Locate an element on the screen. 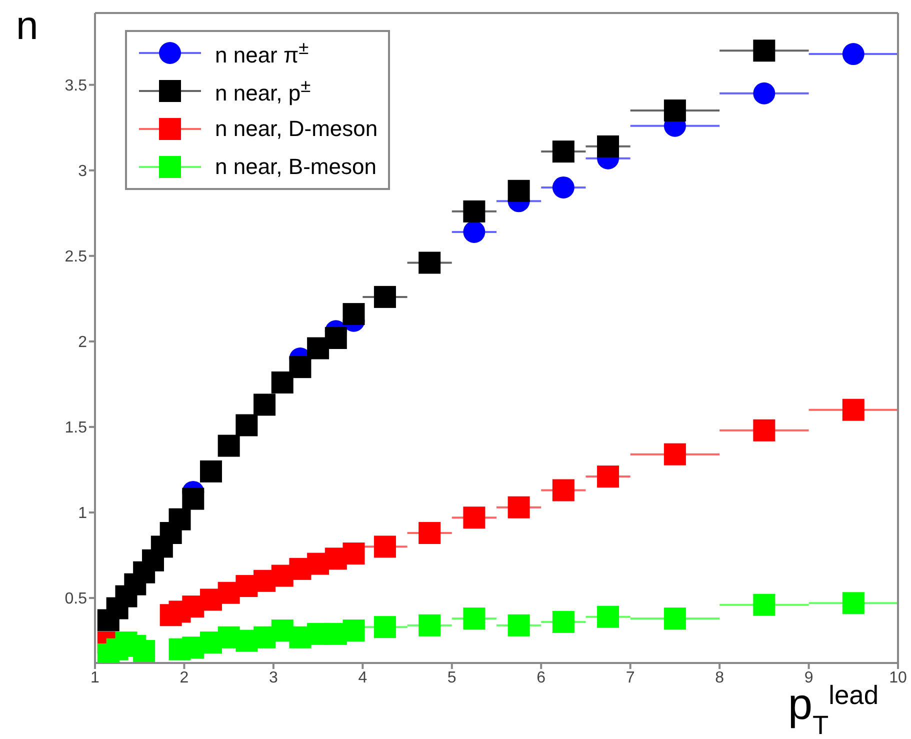 Image resolution: width=911 pixels, height=739 pixels. legend-label: n near π$^{±}$ is located at coordinates (262, 53).